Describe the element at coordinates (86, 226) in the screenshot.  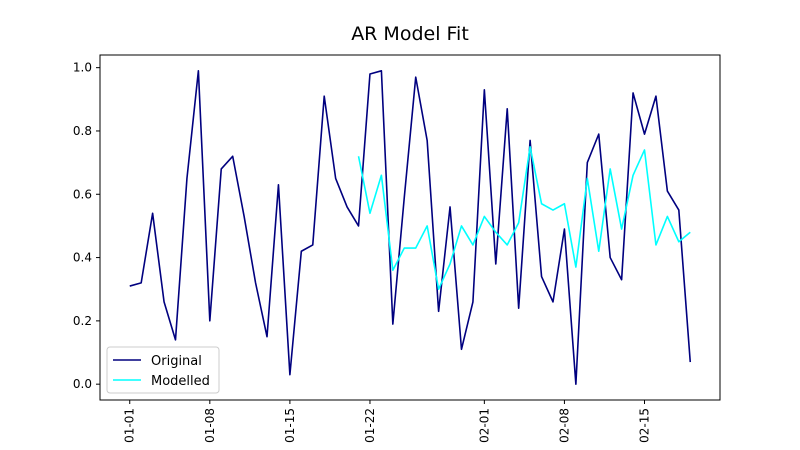
I see `y-axis: 0.0 0.2 0.4 0.6 0.8 1.0` at that location.